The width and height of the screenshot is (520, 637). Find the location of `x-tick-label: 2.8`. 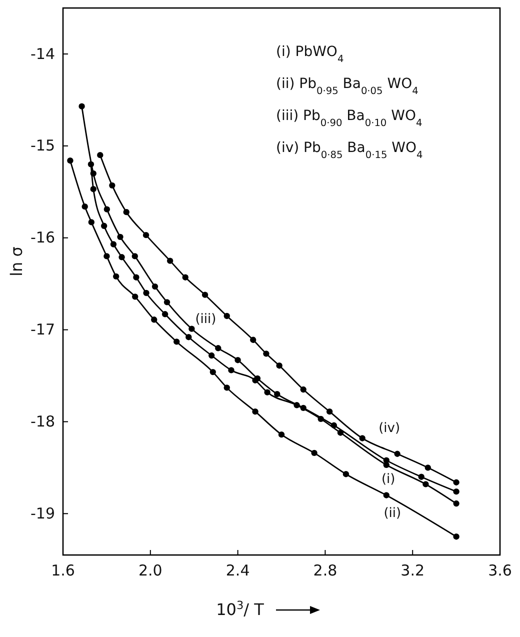

x-tick-label: 2.8 is located at coordinates (325, 571).